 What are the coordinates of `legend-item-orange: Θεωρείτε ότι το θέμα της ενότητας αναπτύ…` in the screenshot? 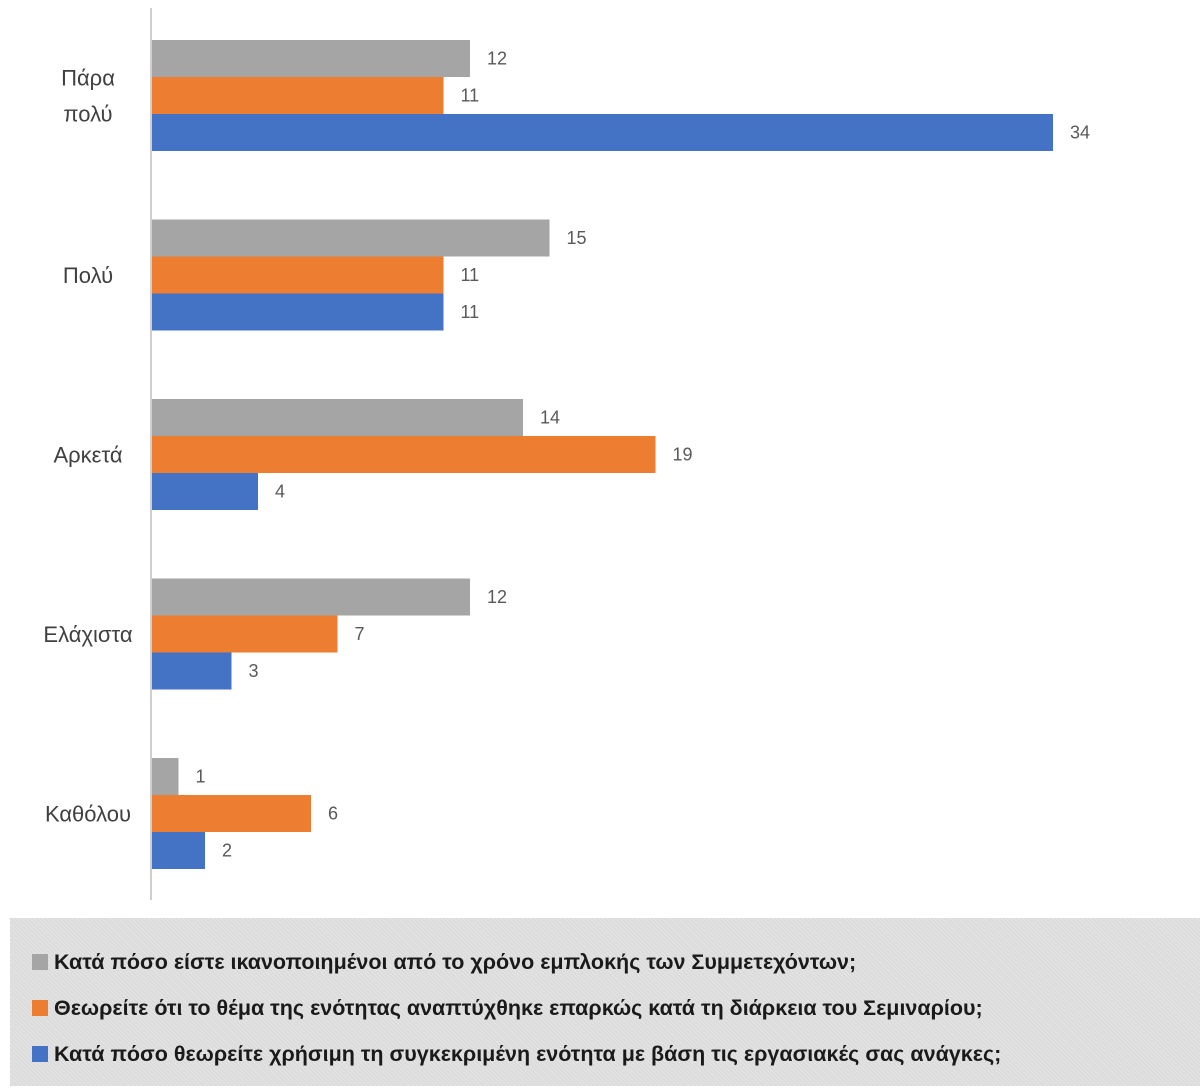 It's located at (616, 1008).